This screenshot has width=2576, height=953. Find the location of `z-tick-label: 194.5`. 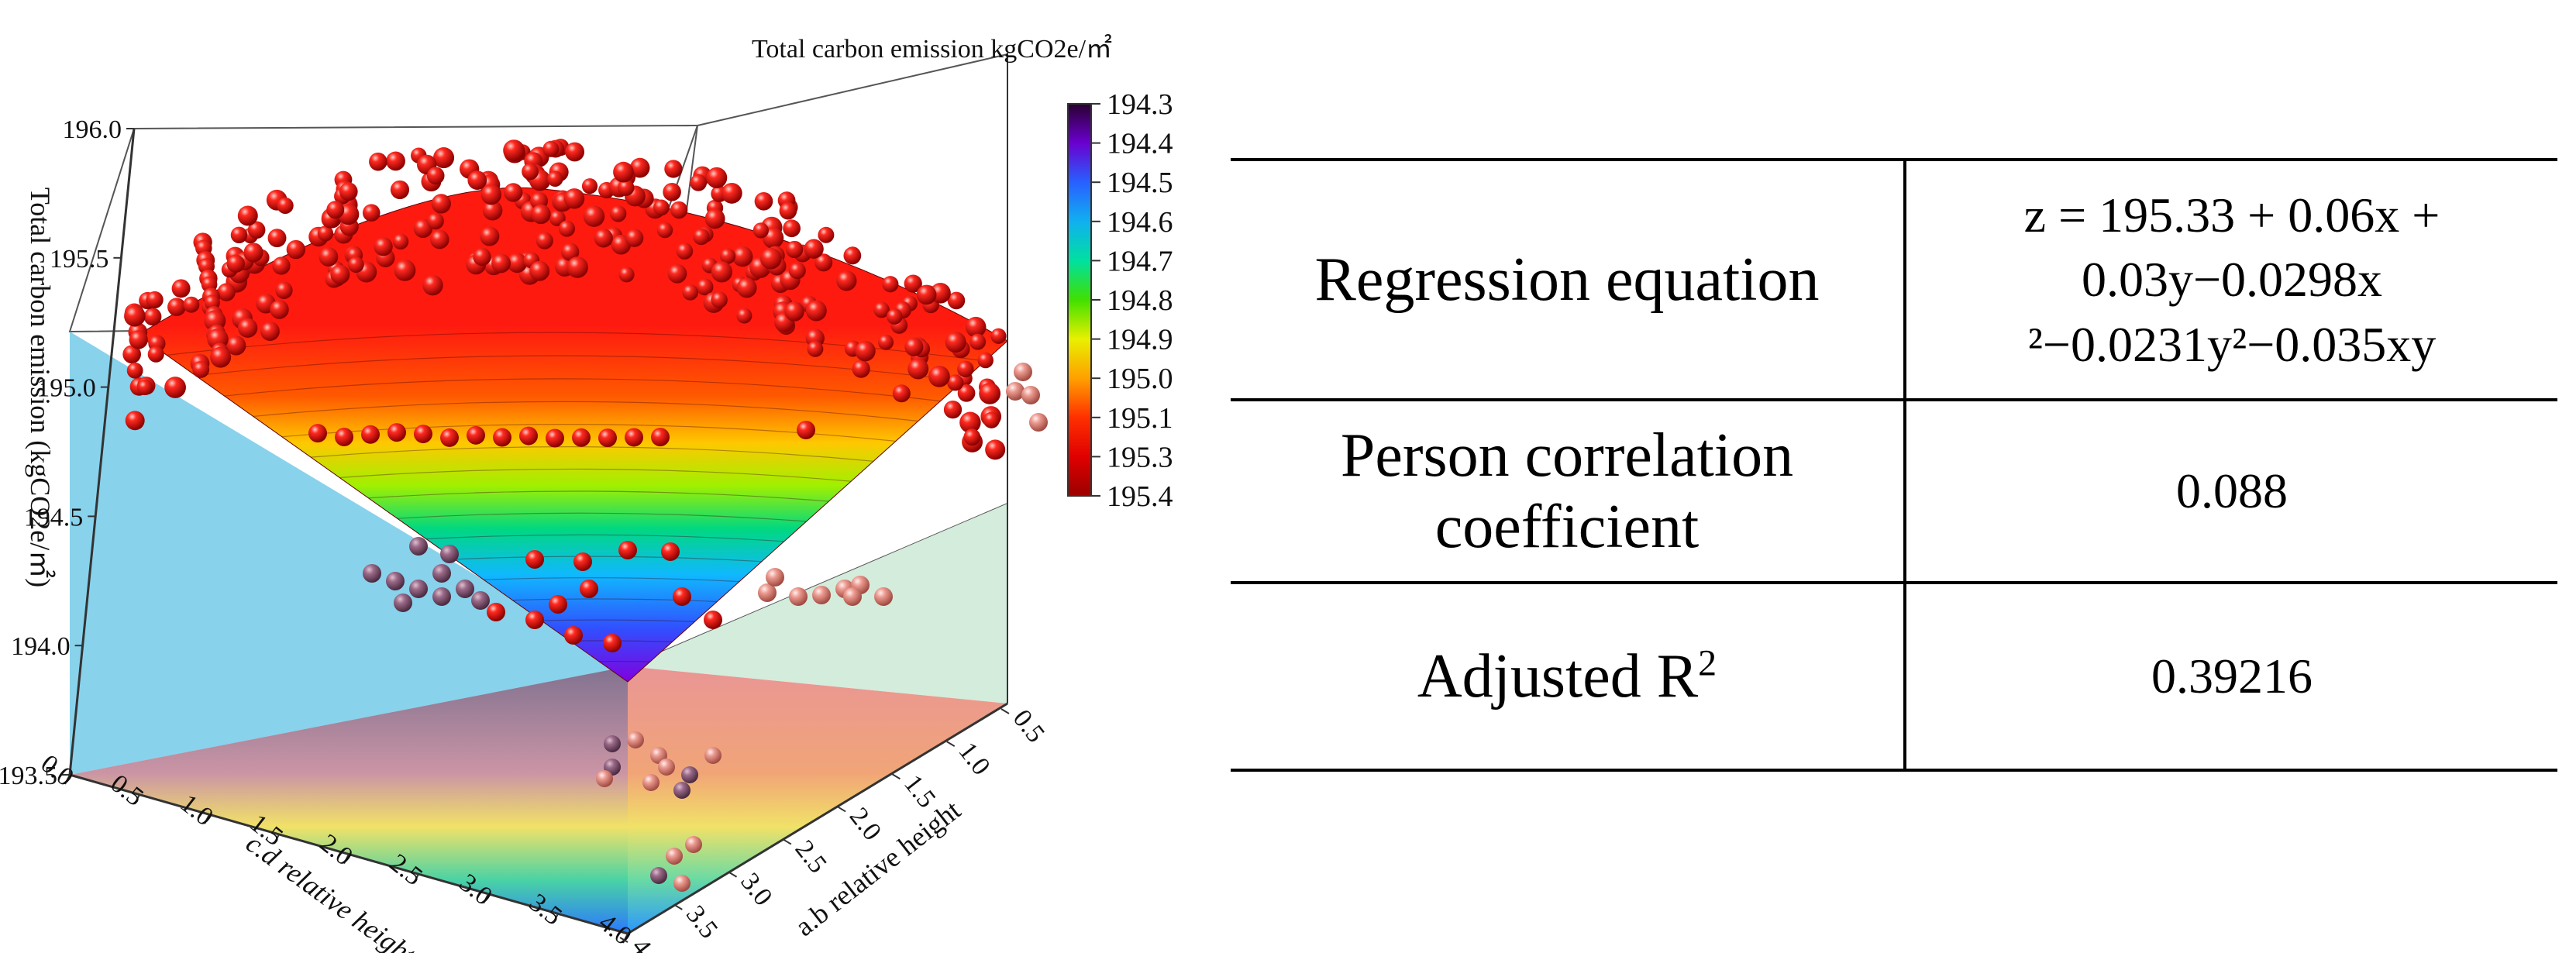

z-tick-label: 194.5 is located at coordinates (54, 517).